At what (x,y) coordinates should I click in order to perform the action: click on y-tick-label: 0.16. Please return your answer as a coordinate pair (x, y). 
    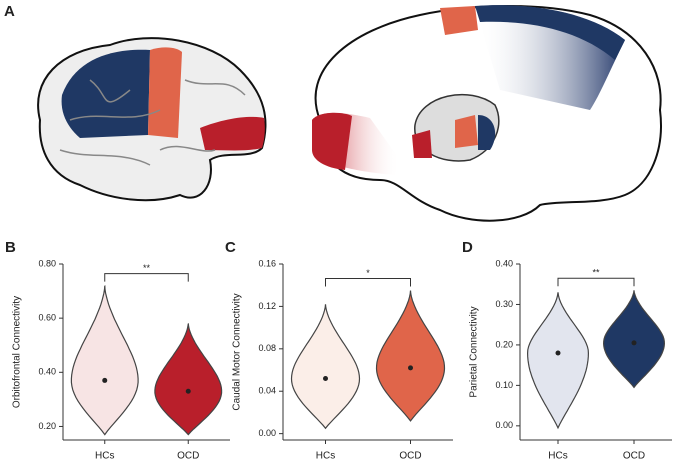
    Looking at the image, I should click on (267, 263).